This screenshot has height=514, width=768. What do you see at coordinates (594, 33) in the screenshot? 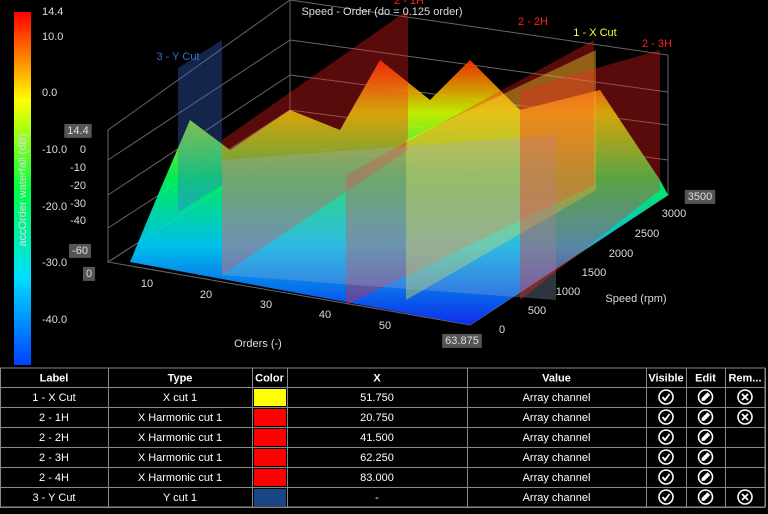
I see `cut-label: 1 - X Cut` at bounding box center [594, 33].